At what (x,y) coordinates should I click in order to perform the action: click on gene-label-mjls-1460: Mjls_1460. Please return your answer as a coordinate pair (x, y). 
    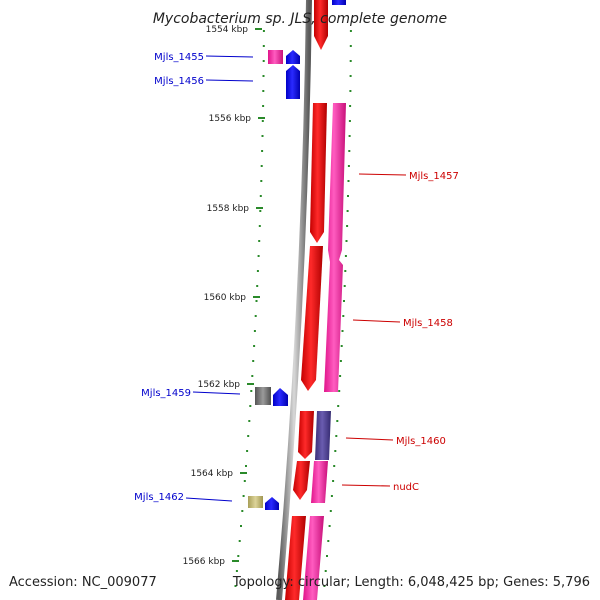
    Looking at the image, I should click on (421, 441).